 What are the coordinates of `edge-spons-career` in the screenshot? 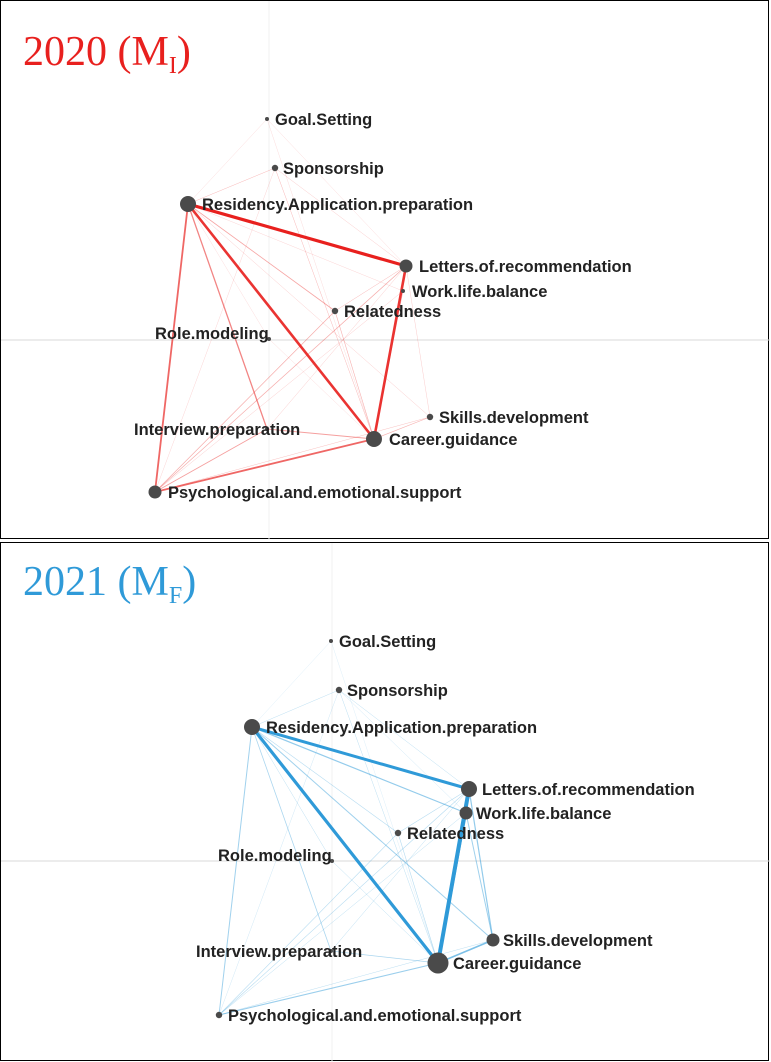 It's located at (324, 303).